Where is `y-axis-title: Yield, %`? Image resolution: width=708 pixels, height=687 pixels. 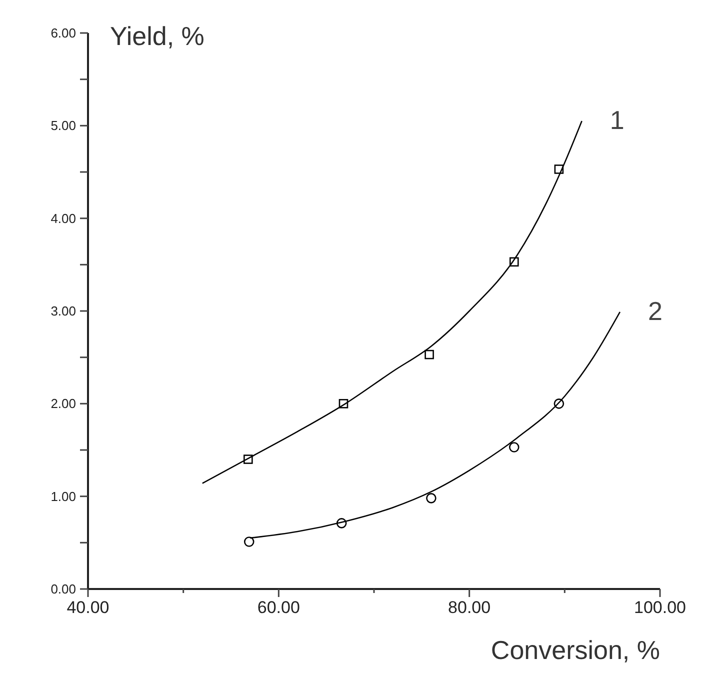 y-axis-title: Yield, % is located at coordinates (157, 36).